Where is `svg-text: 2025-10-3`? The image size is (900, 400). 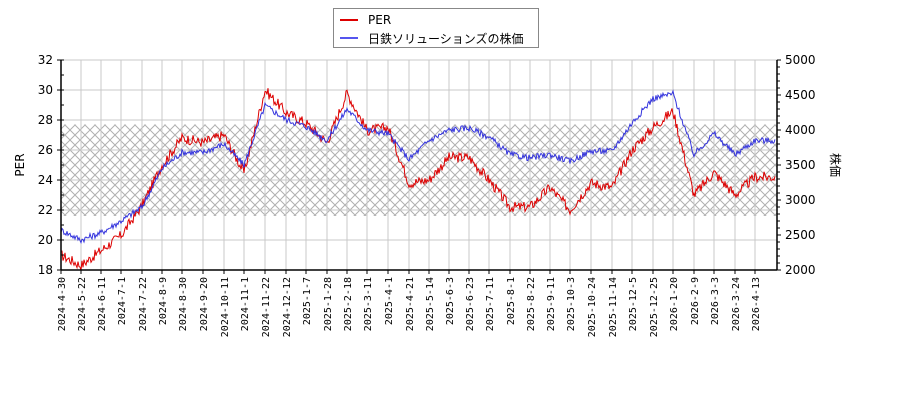 svg-text: 2025-10-3 is located at coordinates (571, 304).